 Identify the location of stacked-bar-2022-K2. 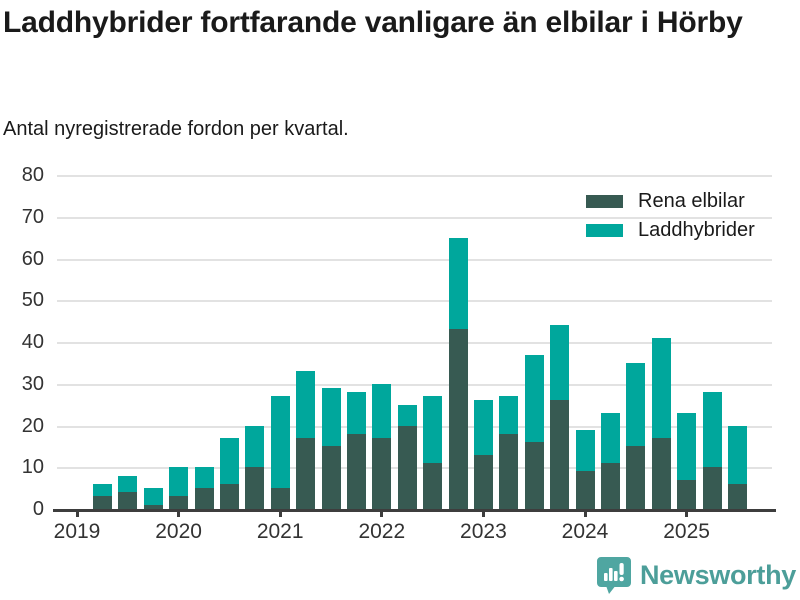
(407, 456).